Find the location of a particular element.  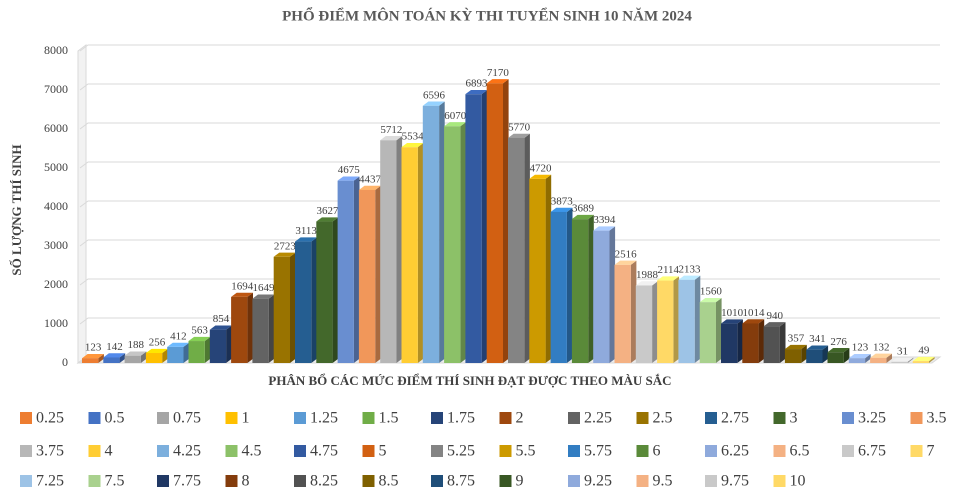

legend-label: 9.25 is located at coordinates (598, 481).